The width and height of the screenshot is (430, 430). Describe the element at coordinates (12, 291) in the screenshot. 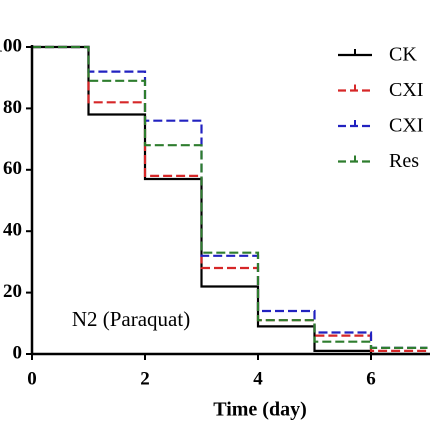

I see `y-tick-label: 20` at that location.